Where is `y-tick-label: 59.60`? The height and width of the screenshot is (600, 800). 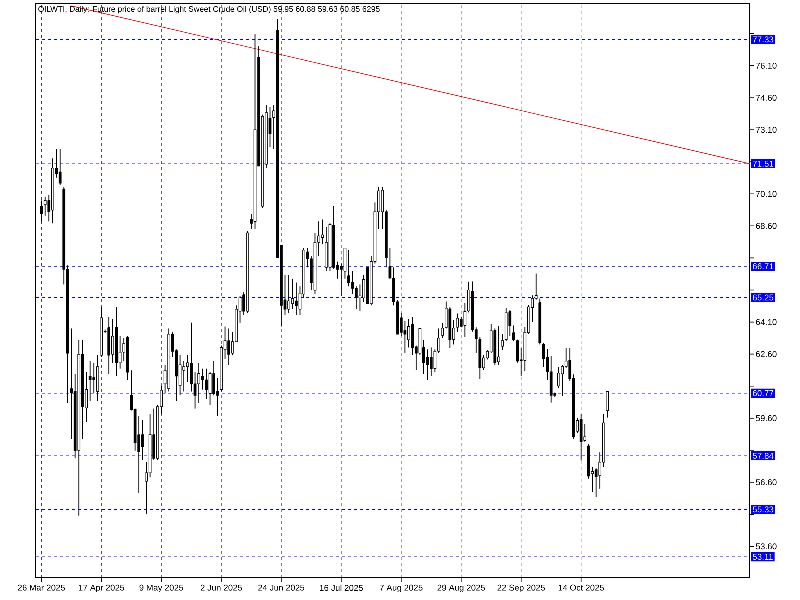
y-tick-label: 59.60 is located at coordinates (766, 418).